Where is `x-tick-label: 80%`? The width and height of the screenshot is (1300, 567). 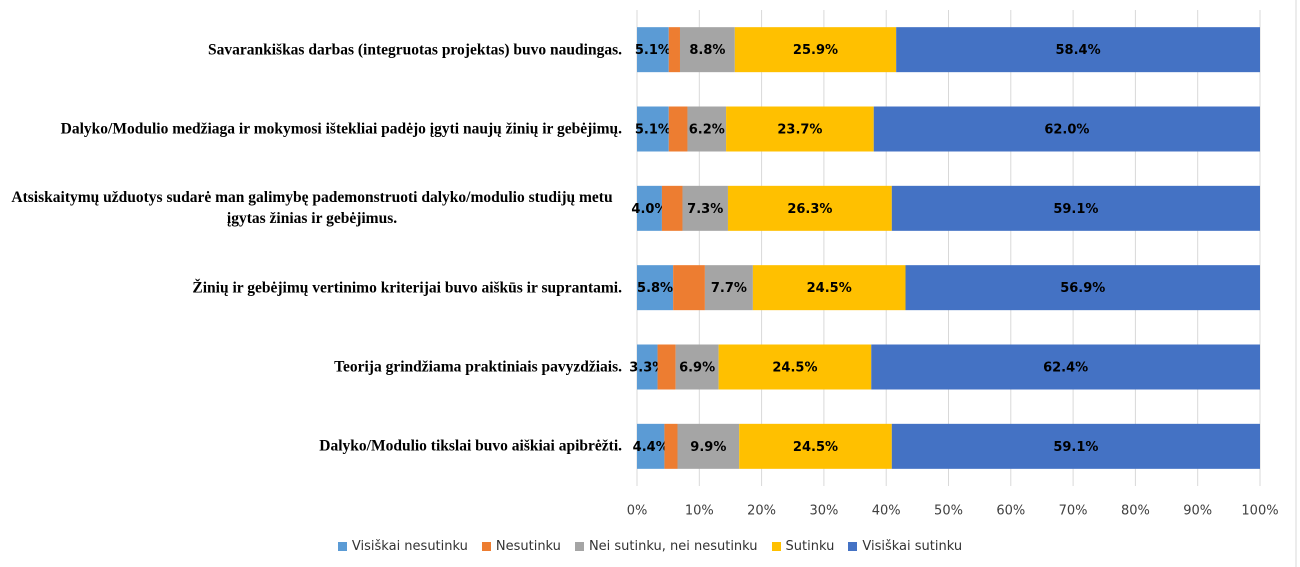 x-tick-label: 80% is located at coordinates (1135, 511).